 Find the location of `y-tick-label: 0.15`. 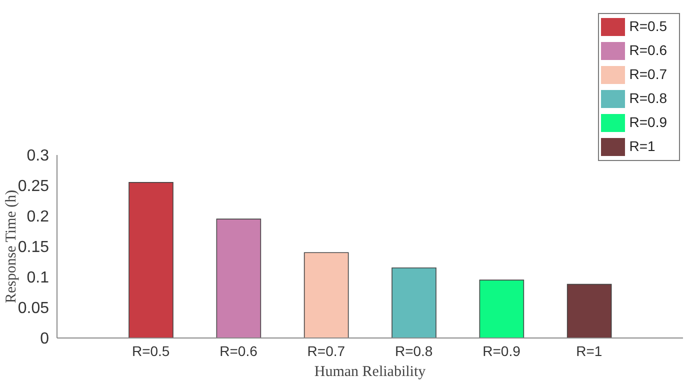

y-tick-label: 0.15 is located at coordinates (34, 247).